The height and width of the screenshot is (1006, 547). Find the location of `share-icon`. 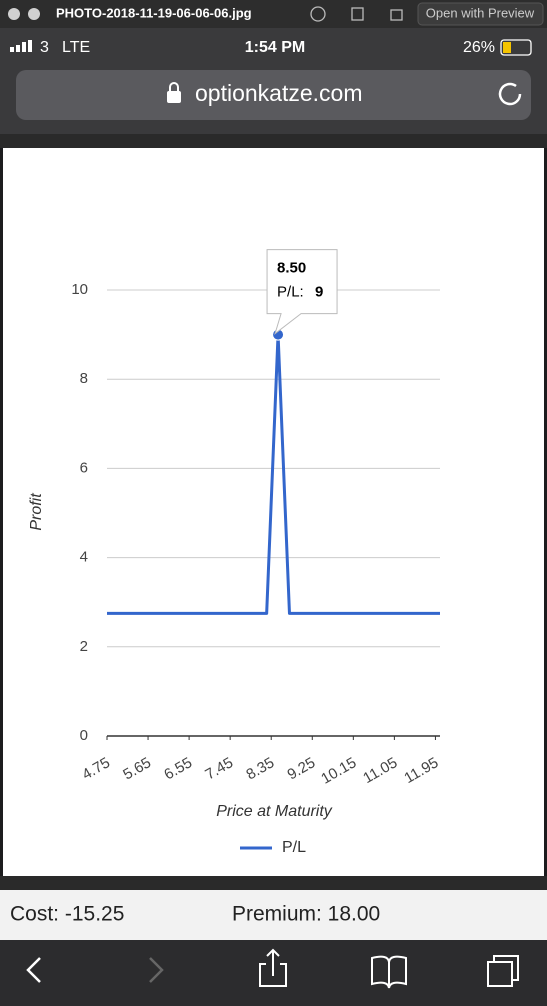

share-icon is located at coordinates (396, 15).